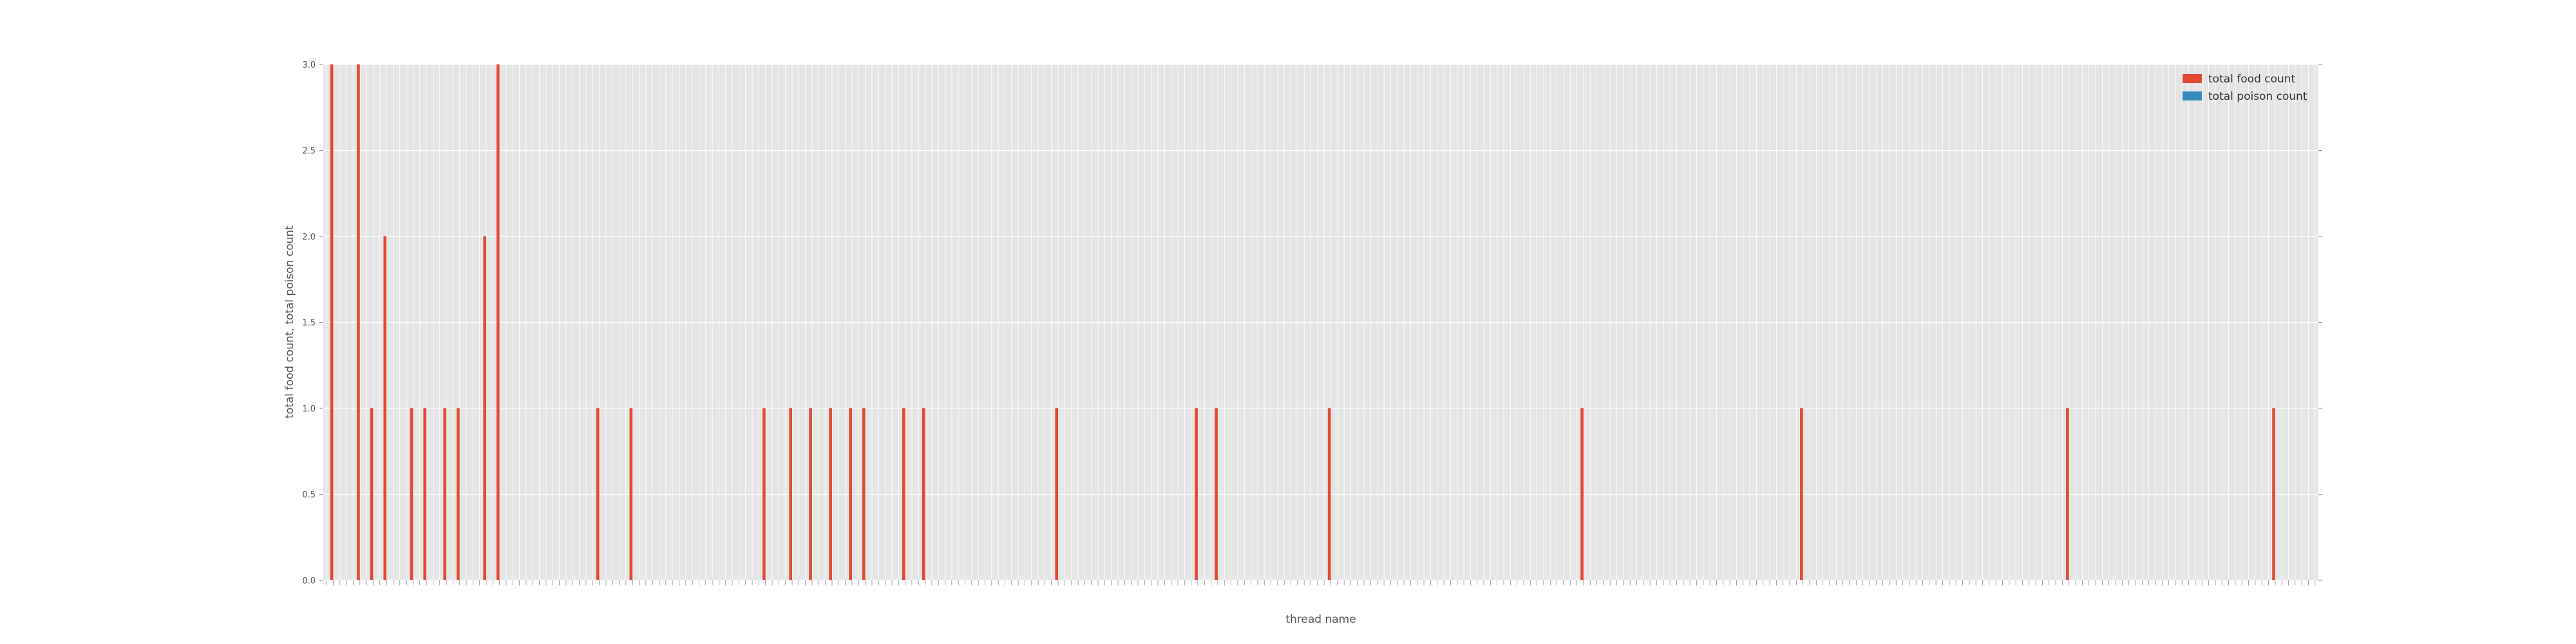  I want to click on y-tick-label: 0.5, so click(309, 496).